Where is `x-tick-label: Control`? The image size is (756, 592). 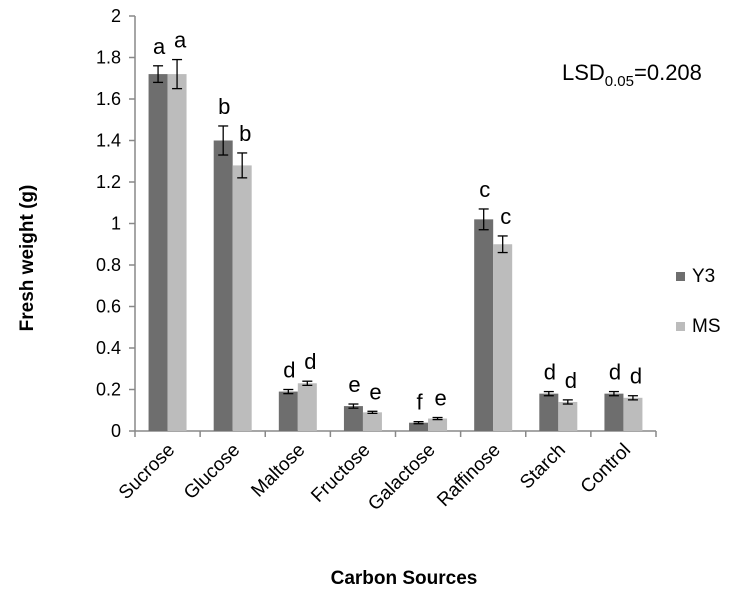
x-tick-label: Control is located at coordinates (606, 469).